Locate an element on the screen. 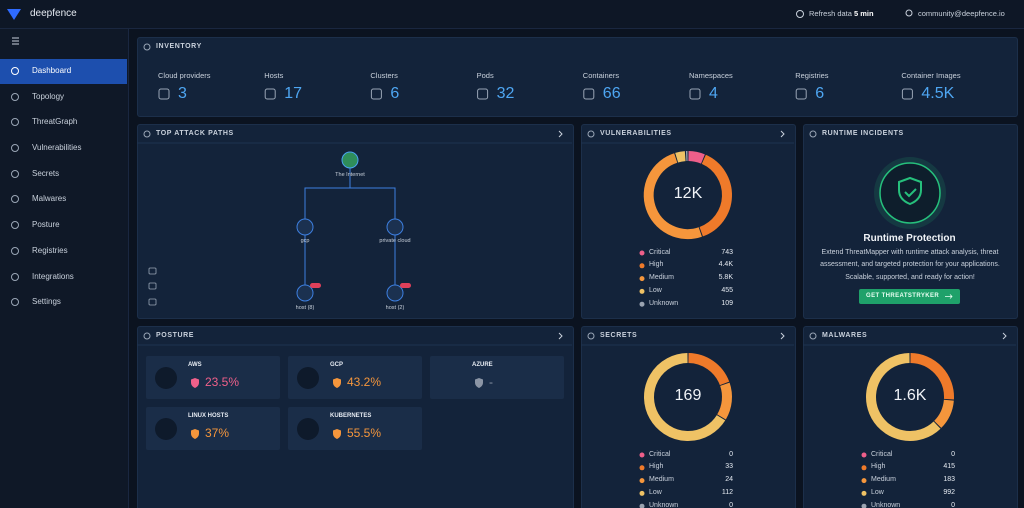 Image resolution: width=1024 pixels, height=508 pixels. inventory-value: 17 is located at coordinates (293, 93).